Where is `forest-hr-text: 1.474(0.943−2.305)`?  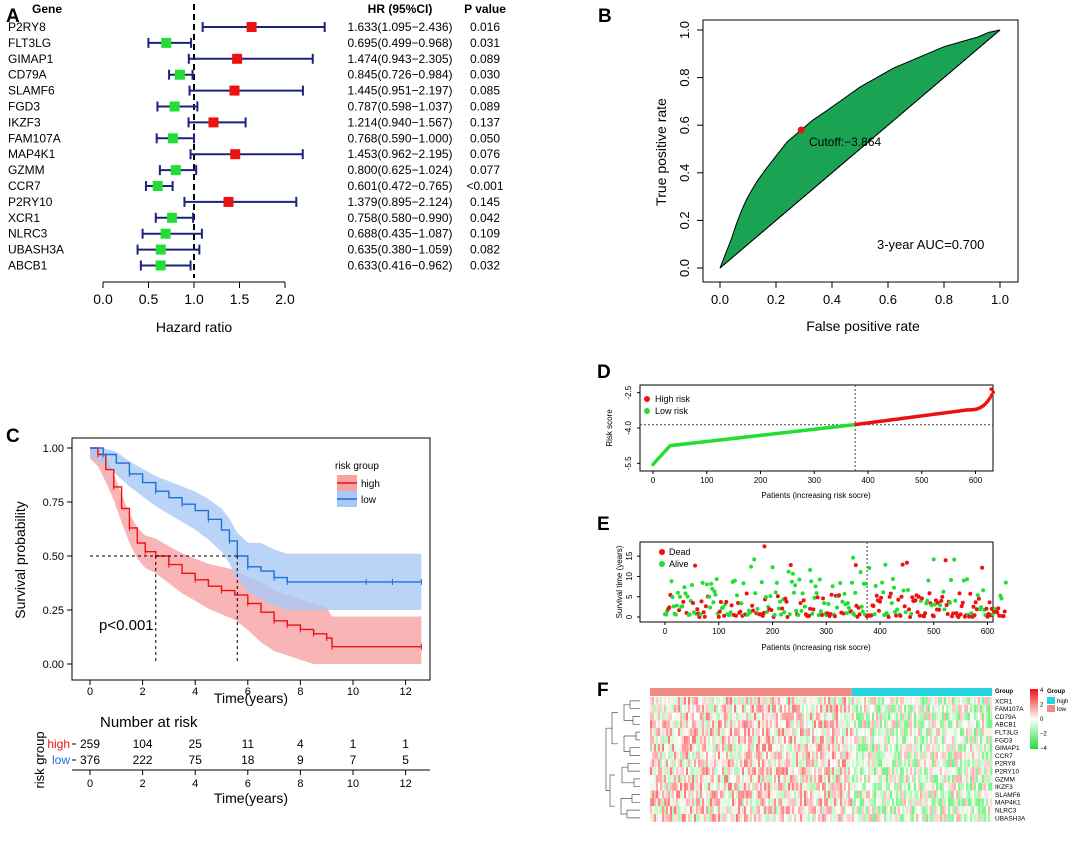 forest-hr-text: 1.474(0.943−2.305) is located at coordinates (399, 59).